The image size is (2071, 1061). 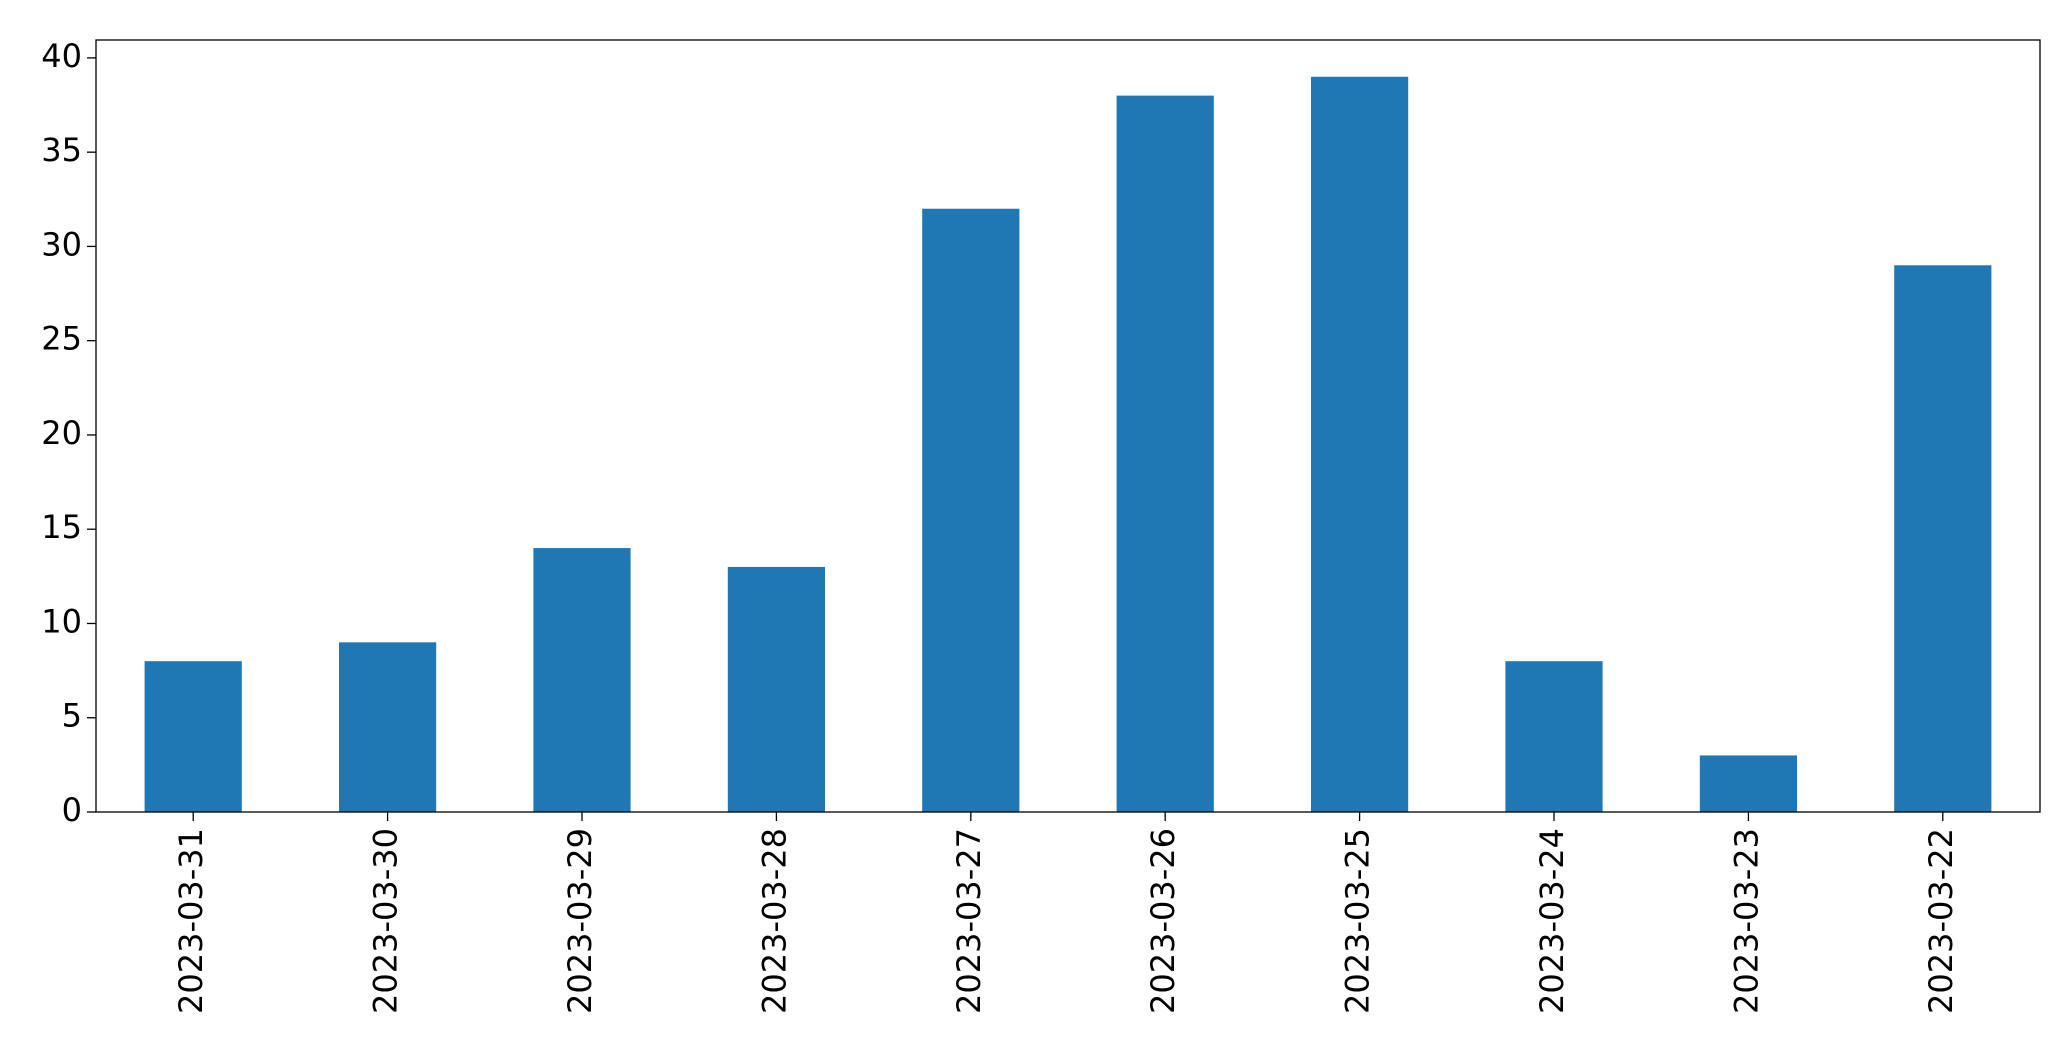 What do you see at coordinates (61, 527) in the screenshot?
I see `y-tick-label: 15` at bounding box center [61, 527].